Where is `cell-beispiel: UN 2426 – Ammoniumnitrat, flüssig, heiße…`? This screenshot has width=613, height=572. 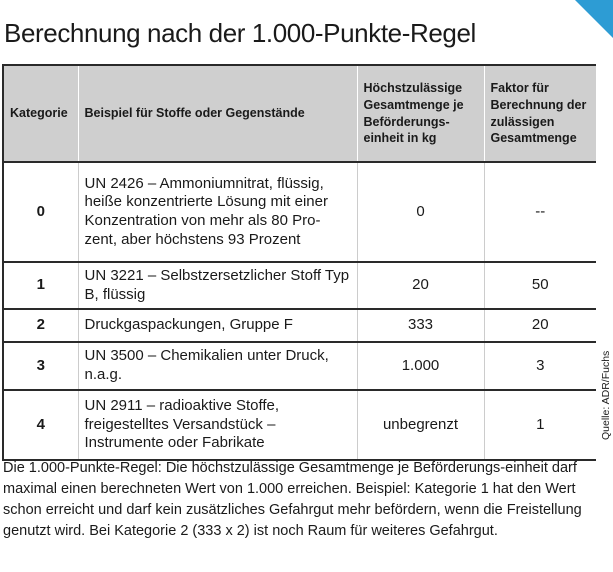 cell-beispiel: UN 2426 – Ammoniumnitrat, flüssig, heiße… is located at coordinates (217, 212).